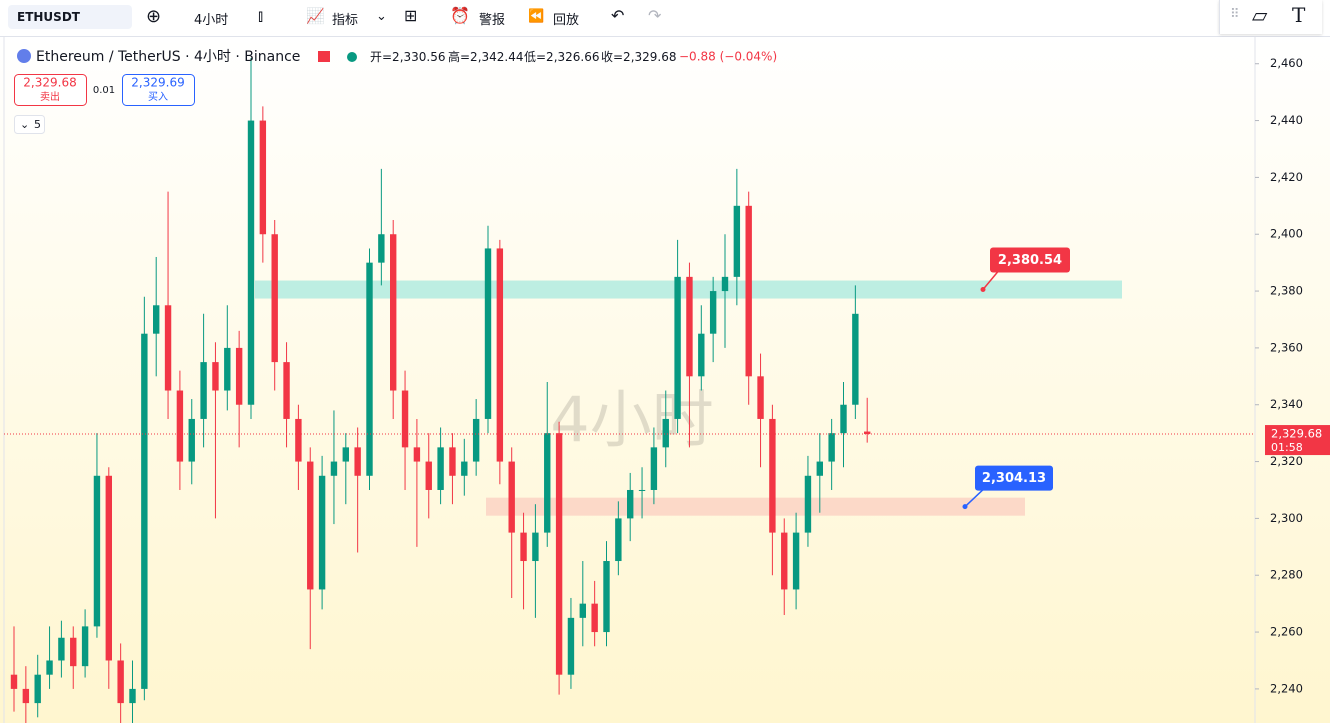 This screenshot has width=1330, height=723. I want to click on callout-label: 2,304.13, so click(1014, 478).